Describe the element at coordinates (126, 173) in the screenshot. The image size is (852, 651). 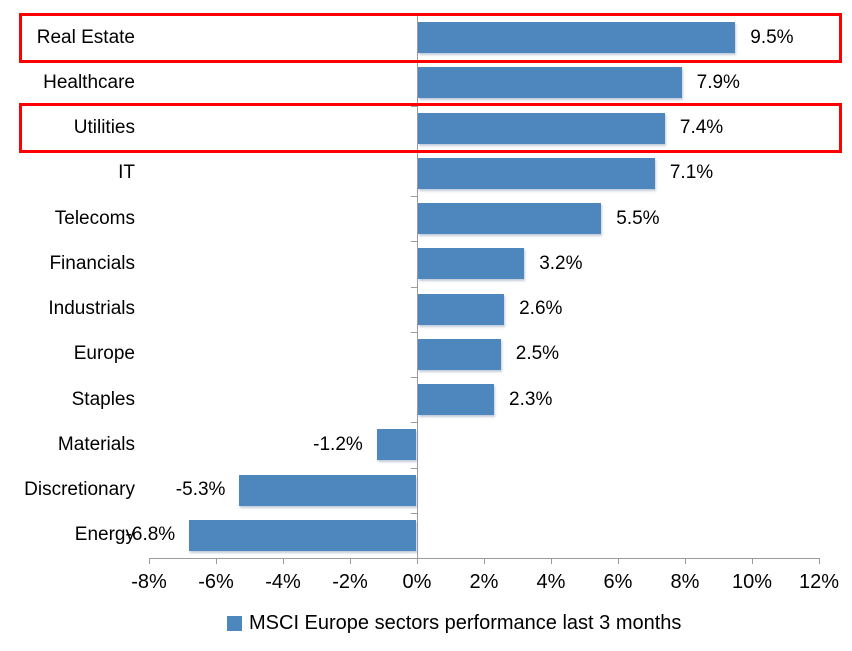
I see `category-label: IT` at that location.